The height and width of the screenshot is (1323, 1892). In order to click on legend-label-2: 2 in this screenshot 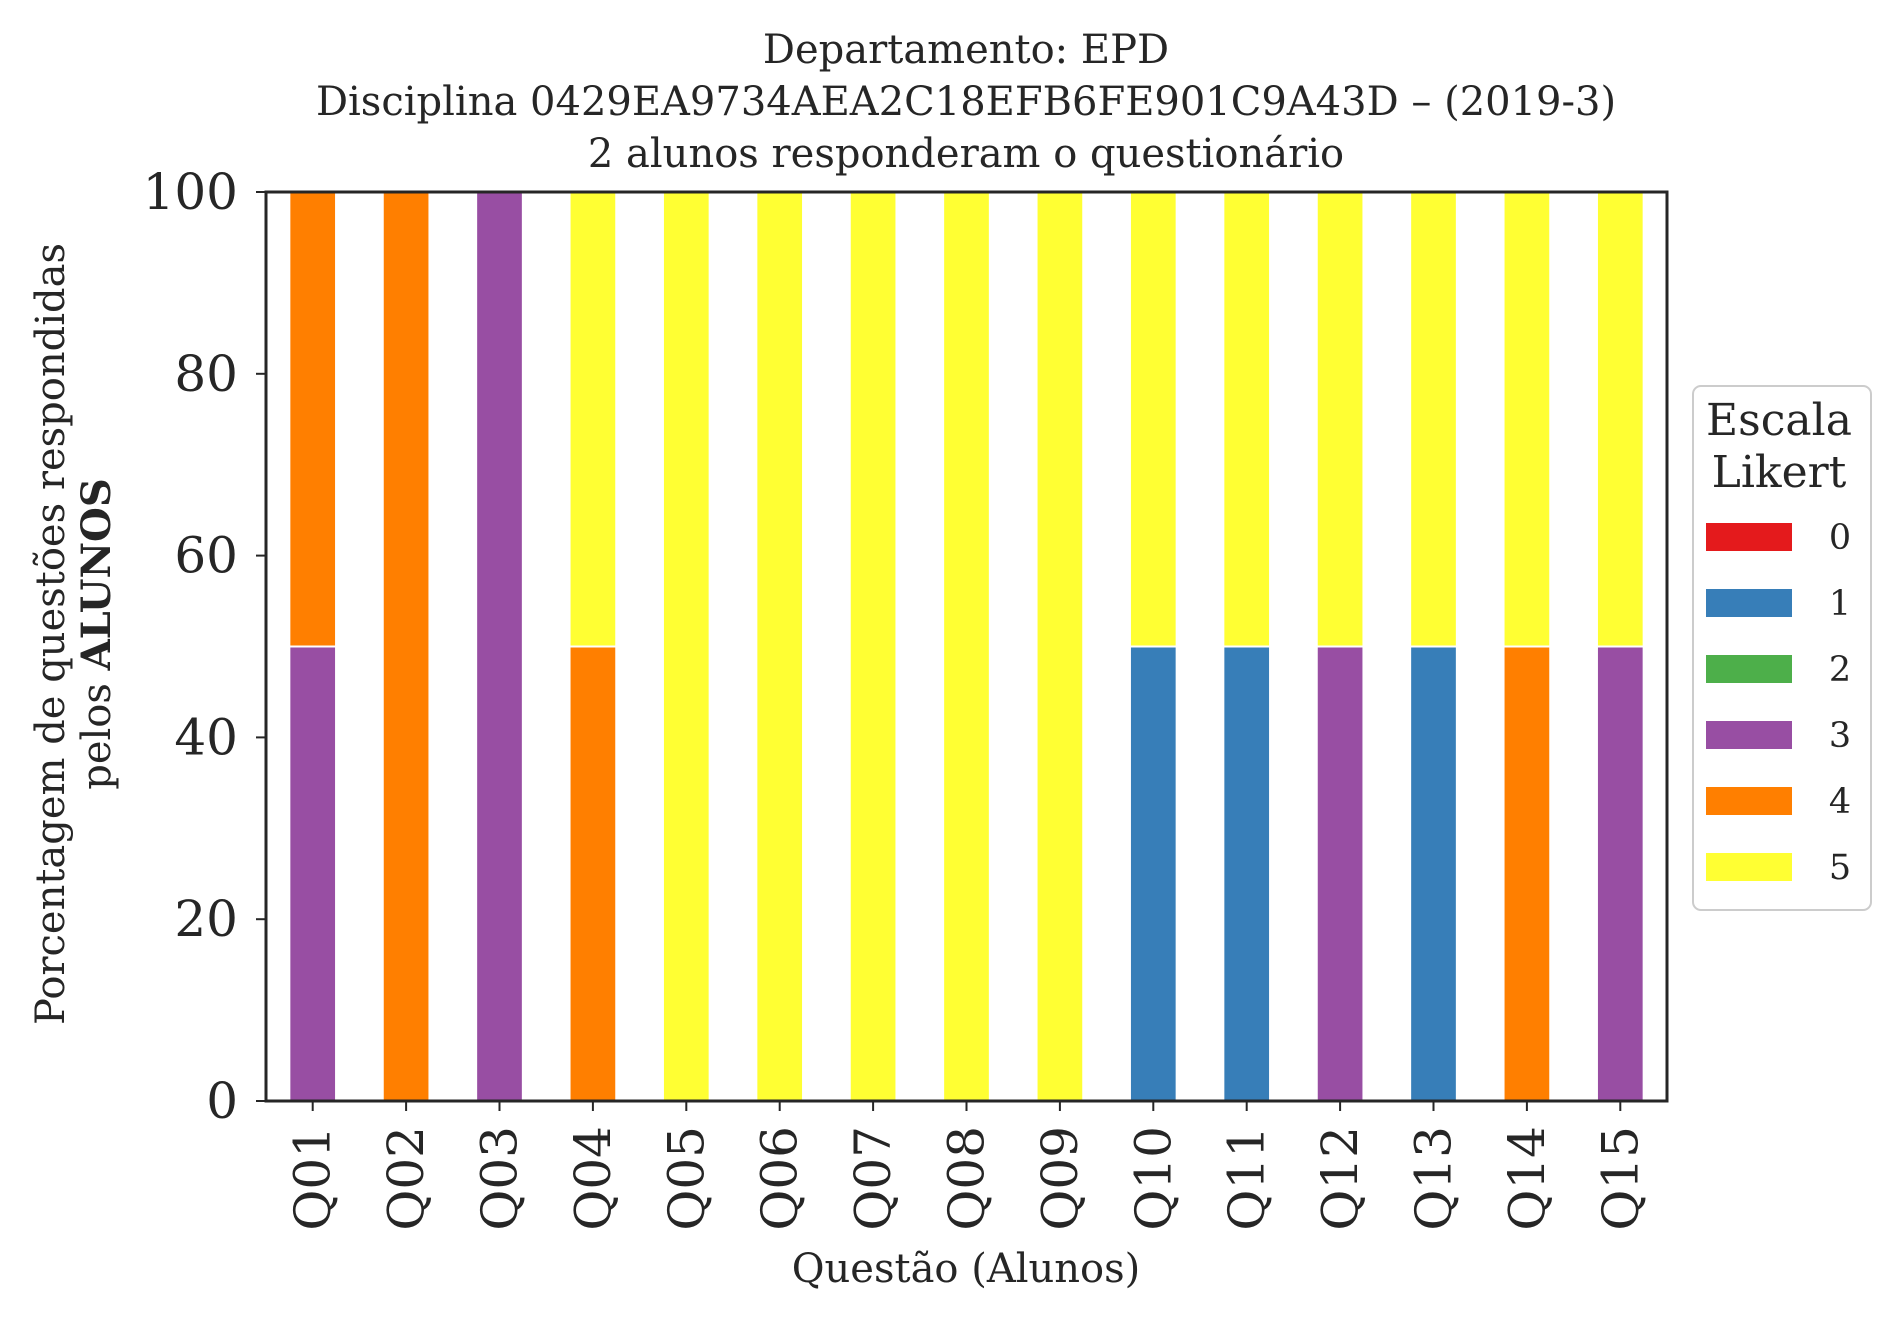, I will do `click(1840, 670)`.